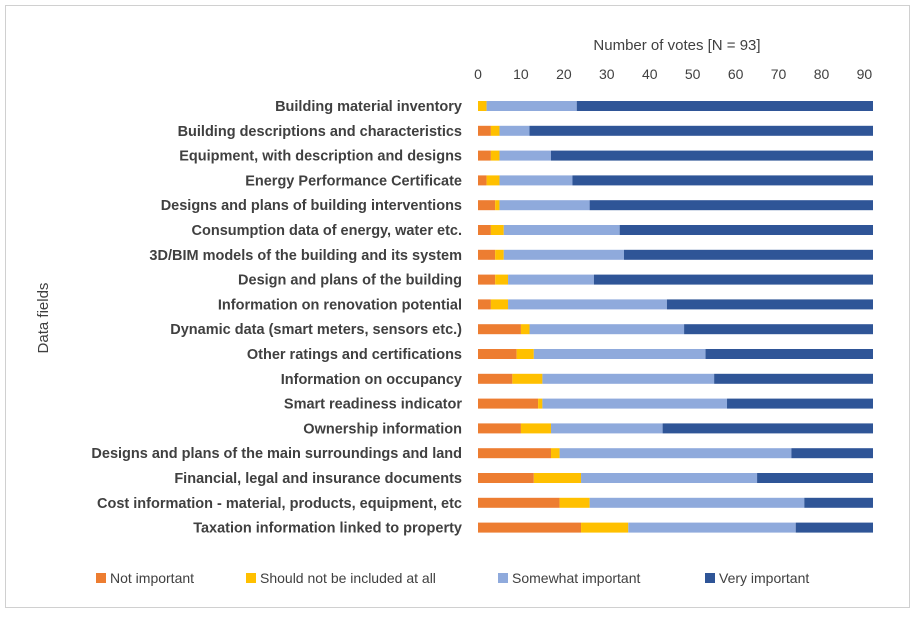  Describe the element at coordinates (564, 74) in the screenshot. I see `x-tick-label: 20` at that location.